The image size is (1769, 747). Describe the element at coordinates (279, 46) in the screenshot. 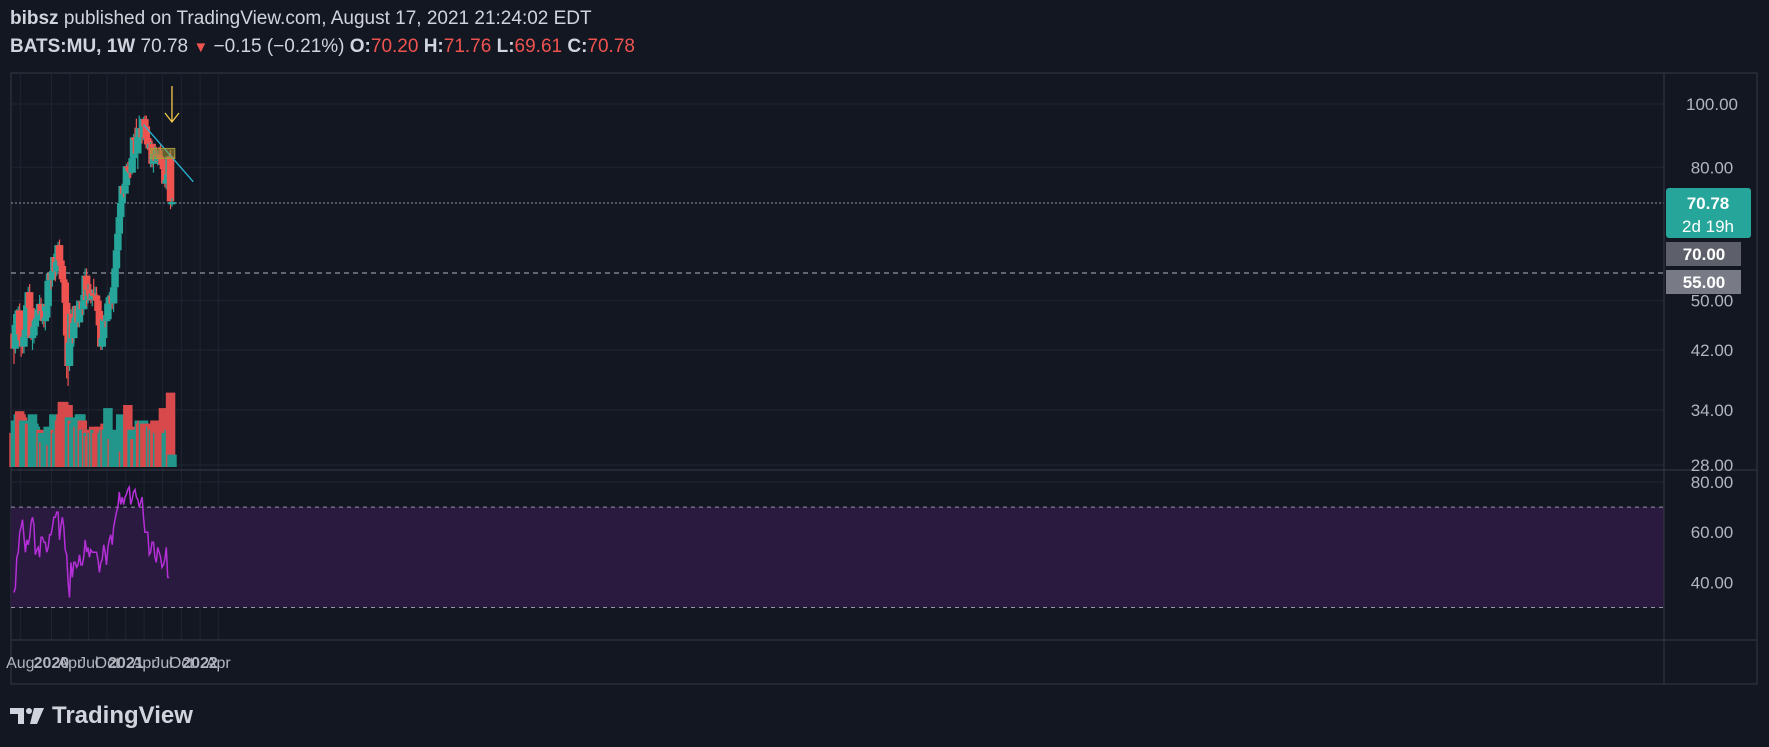

I see `price-change: −0.15 (−0.21%)` at that location.